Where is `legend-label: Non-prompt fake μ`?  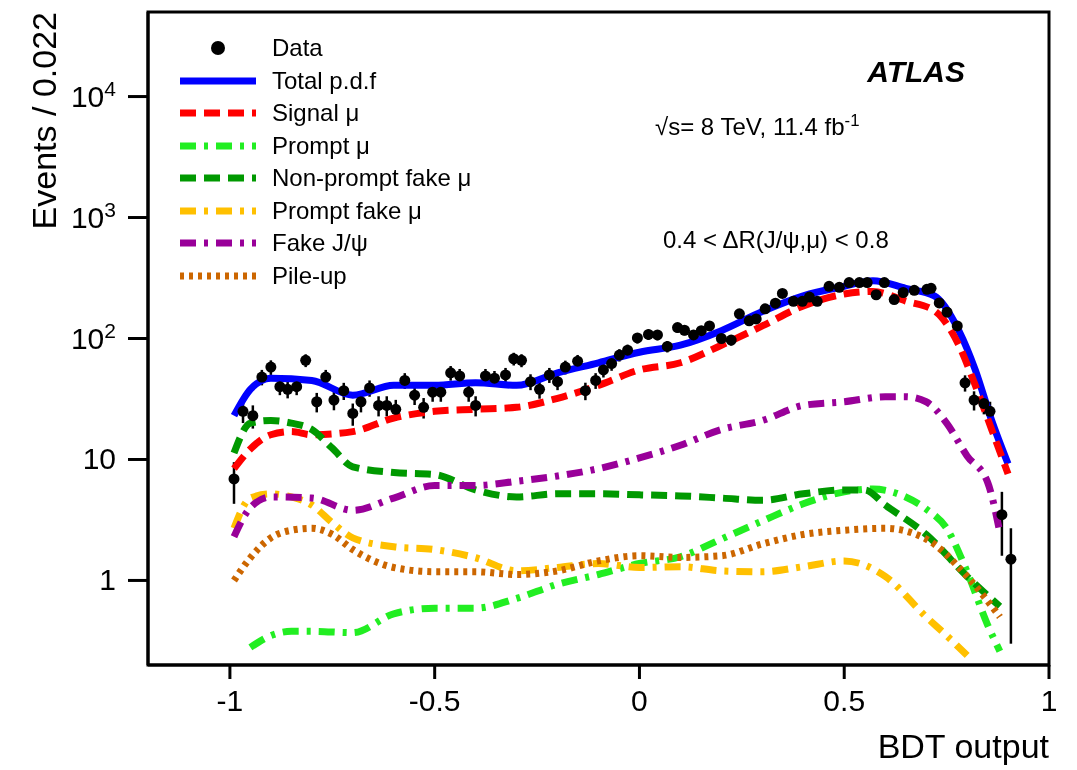 legend-label: Non-prompt fake μ is located at coordinates (372, 178).